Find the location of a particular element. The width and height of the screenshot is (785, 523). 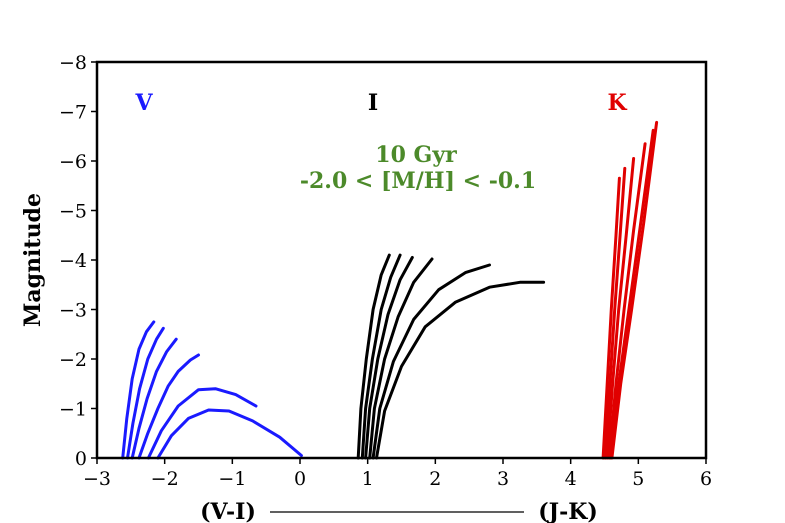

y-tick-label: −8 is located at coordinates (73, 63).